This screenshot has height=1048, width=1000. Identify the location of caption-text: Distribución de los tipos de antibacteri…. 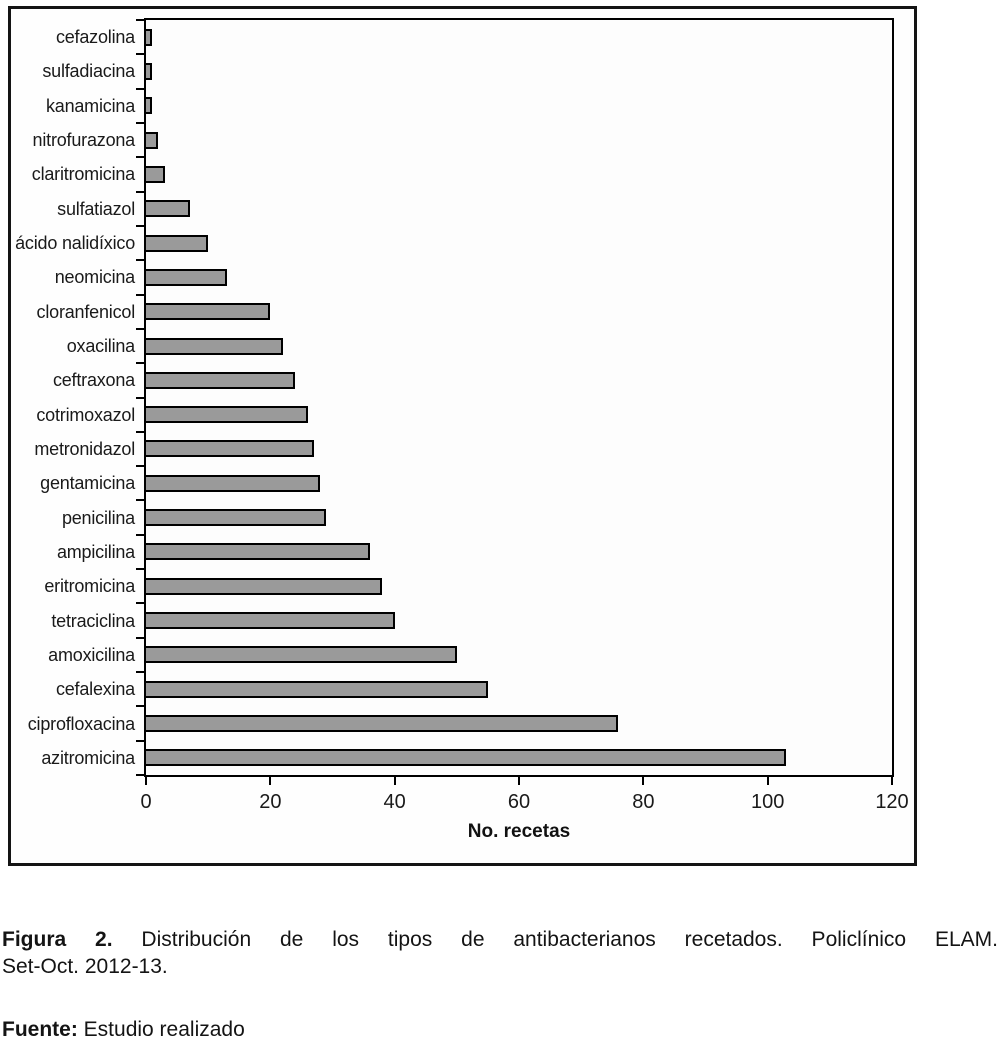
(569, 939).